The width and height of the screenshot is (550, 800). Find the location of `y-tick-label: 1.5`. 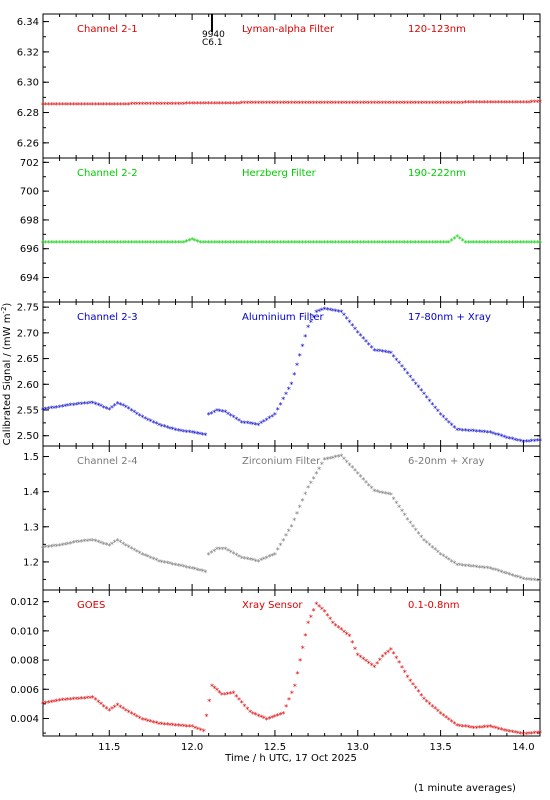

y-tick-label: 1.5 is located at coordinates (31, 457).